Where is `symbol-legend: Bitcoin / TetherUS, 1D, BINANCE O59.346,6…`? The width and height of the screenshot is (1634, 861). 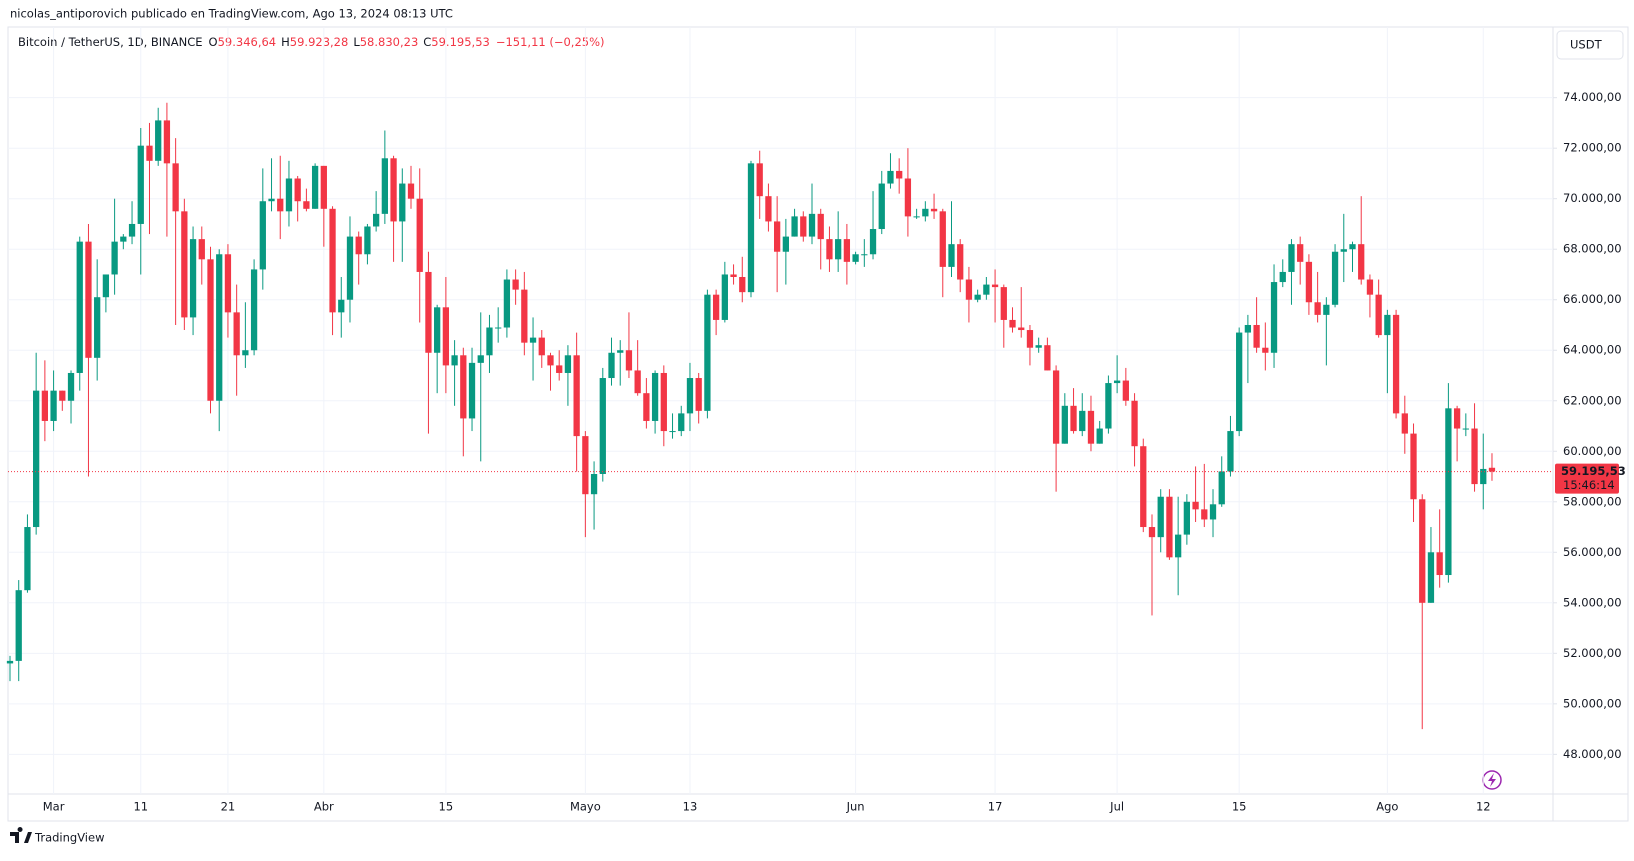 symbol-legend: Bitcoin / TetherUS, 1D, BINANCE O59.346,6… is located at coordinates (311, 42).